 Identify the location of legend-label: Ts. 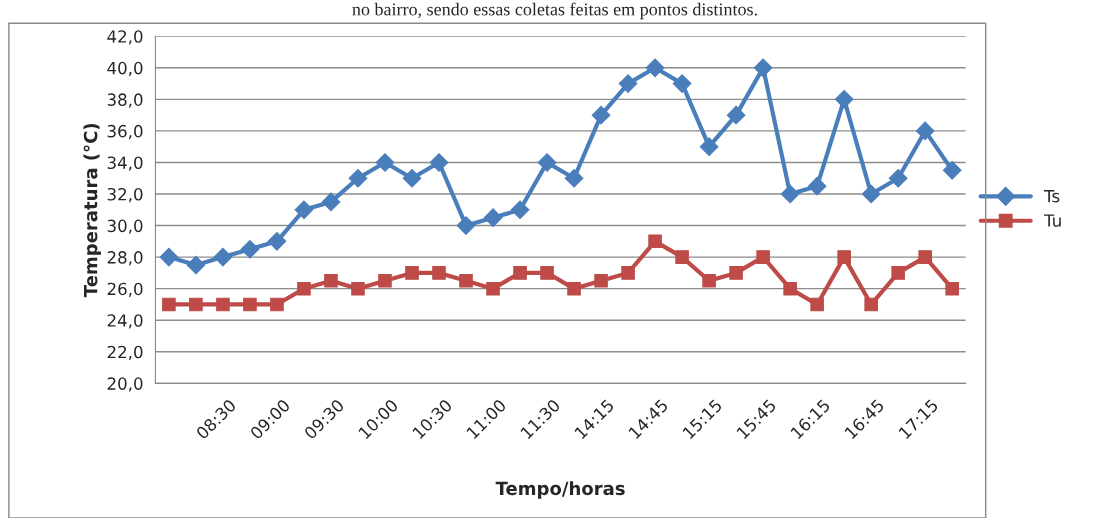
(1051, 196).